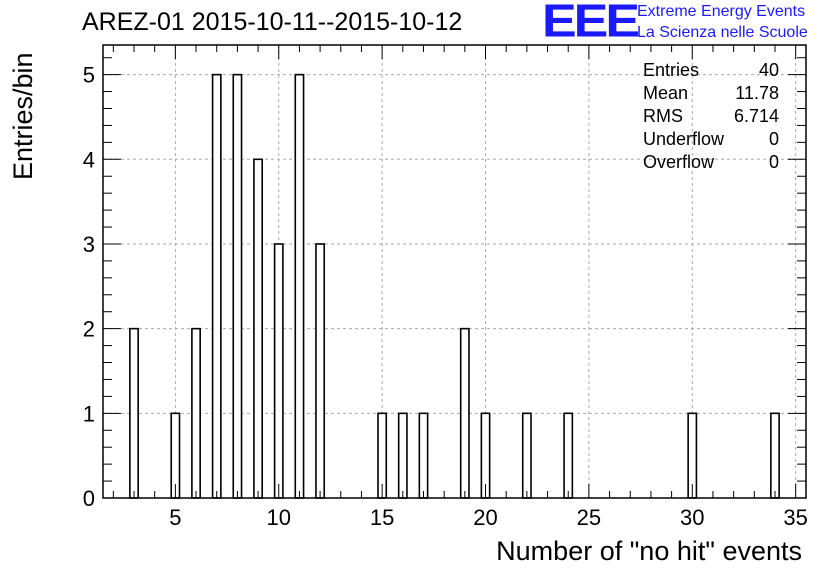 This screenshot has height=572, width=836. What do you see at coordinates (671, 70) in the screenshot?
I see `stat-entries-label: Entries` at bounding box center [671, 70].